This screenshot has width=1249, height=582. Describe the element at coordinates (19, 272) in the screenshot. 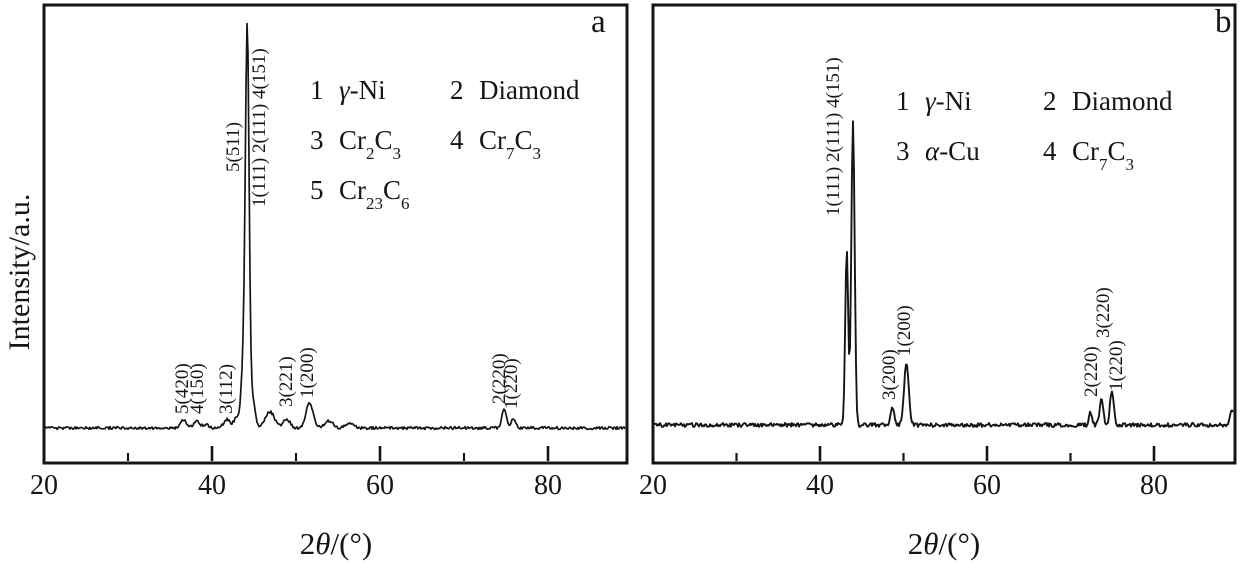

I see `y-axis-title: Intensity/a.u.` at that location.